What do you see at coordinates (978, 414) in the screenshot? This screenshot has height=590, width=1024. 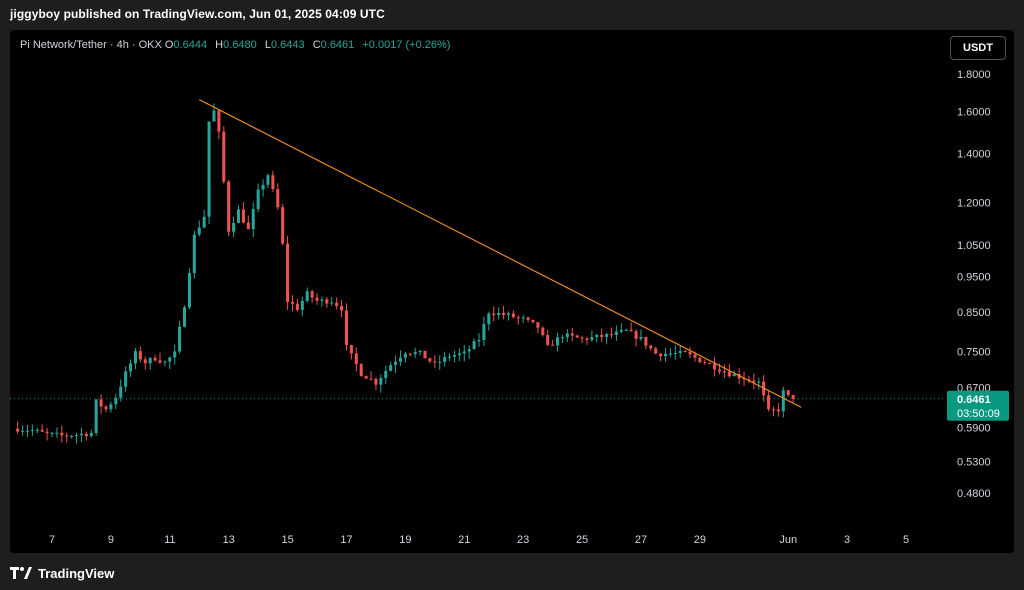 I see `countdown-label: 03:50:09` at bounding box center [978, 414].